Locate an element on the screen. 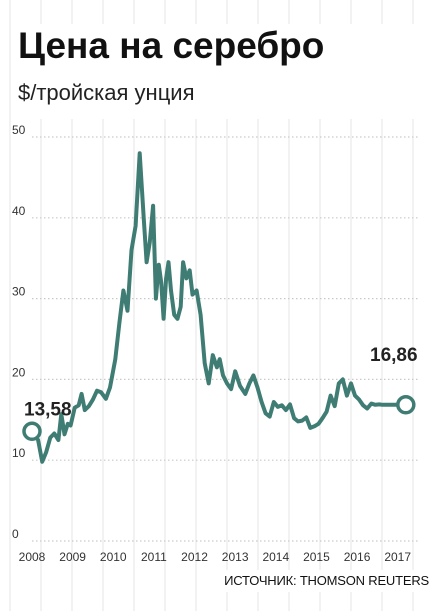 The image size is (436, 611). source-label: ИСТОЧНИК: THOMSON REUTERS is located at coordinates (326, 580).